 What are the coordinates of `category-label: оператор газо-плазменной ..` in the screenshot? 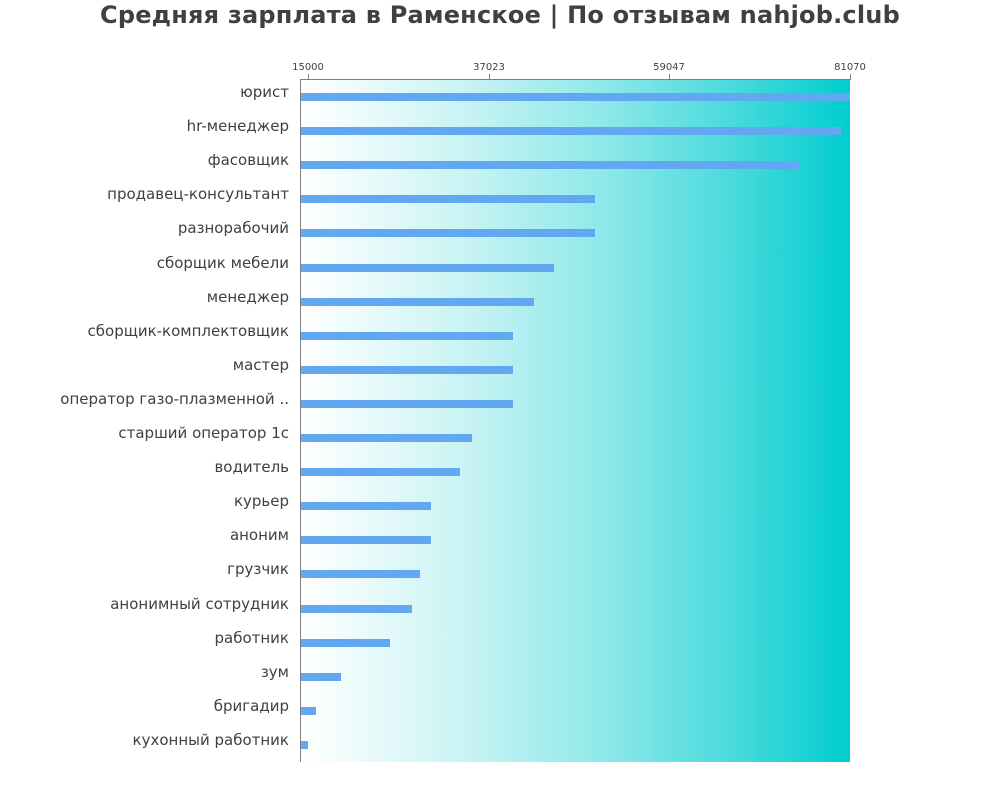 It's located at (174, 399).